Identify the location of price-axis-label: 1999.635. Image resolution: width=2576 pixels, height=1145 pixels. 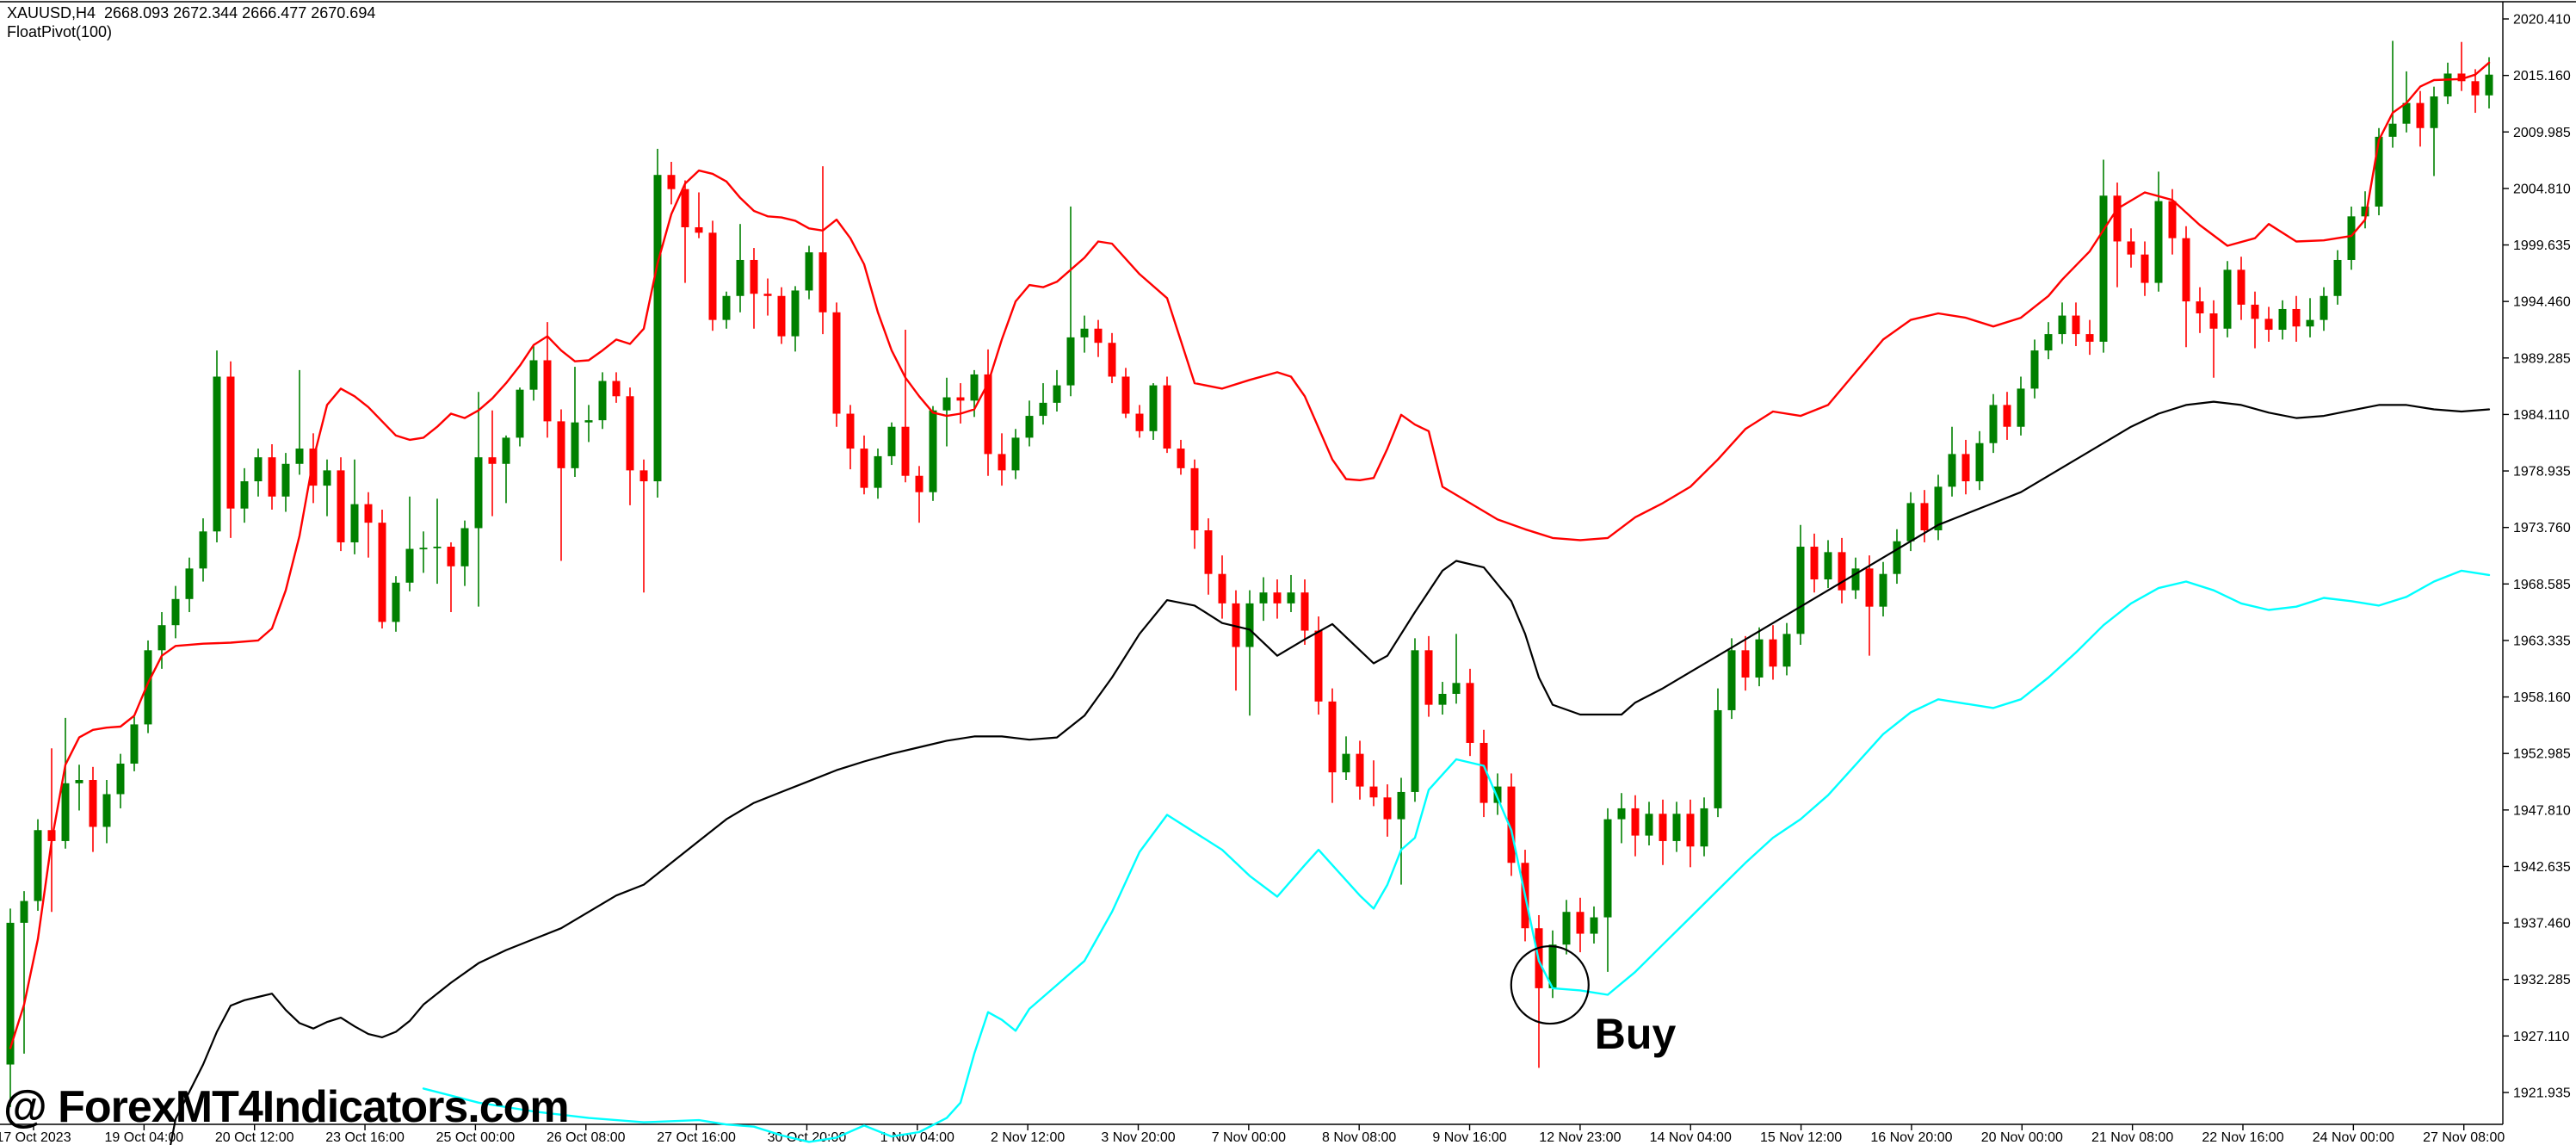
(2542, 246).